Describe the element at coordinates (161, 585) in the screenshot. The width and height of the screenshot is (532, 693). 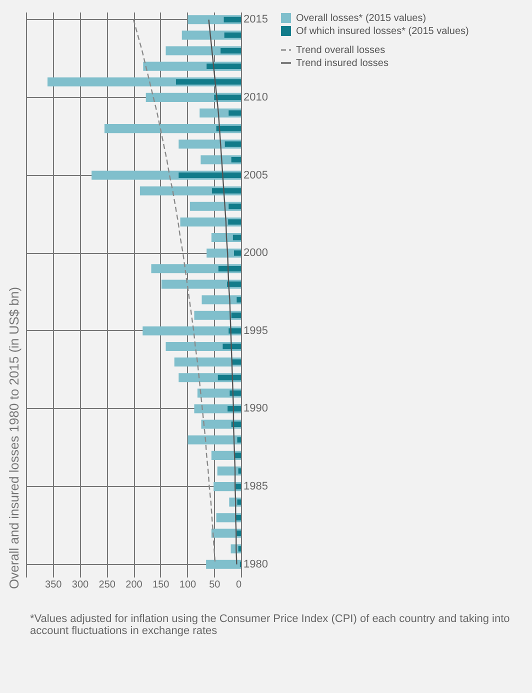
I see `x-tick-label: 150` at that location.